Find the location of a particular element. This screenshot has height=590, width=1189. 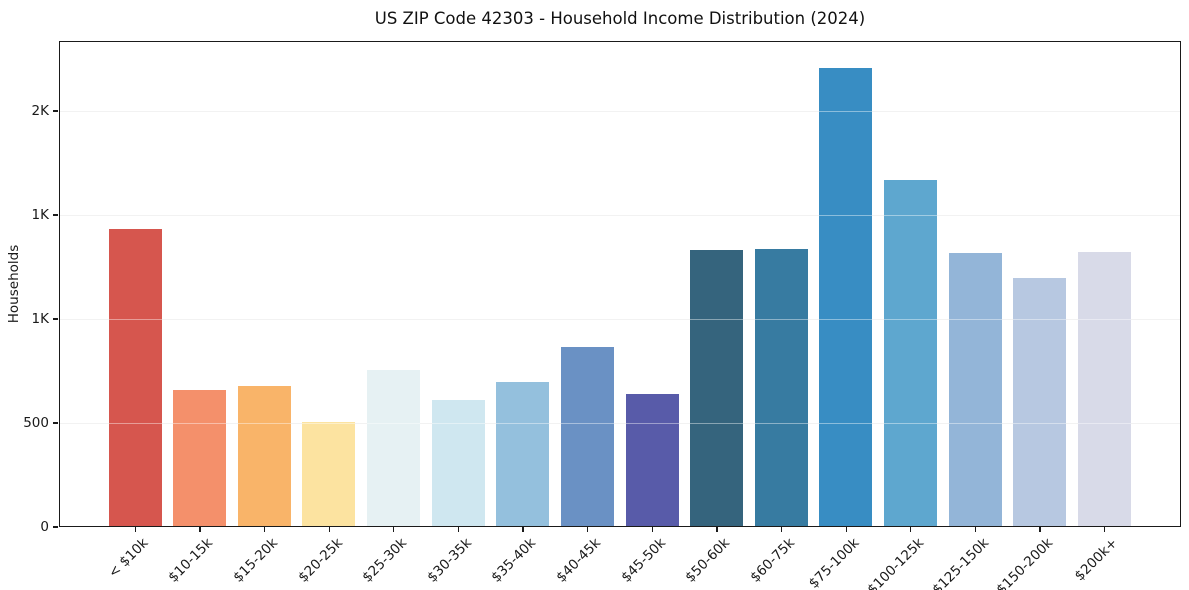

y-tick-label: 500 is located at coordinates (36, 423).